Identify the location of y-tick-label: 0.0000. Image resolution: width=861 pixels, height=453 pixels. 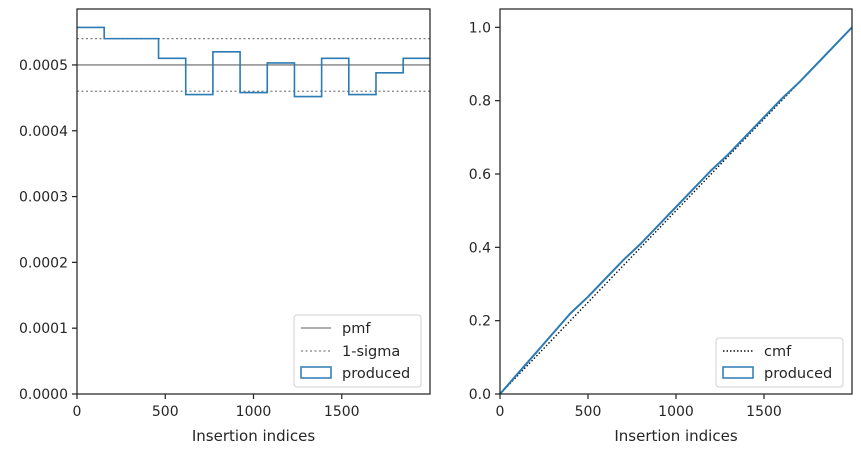
(43, 395).